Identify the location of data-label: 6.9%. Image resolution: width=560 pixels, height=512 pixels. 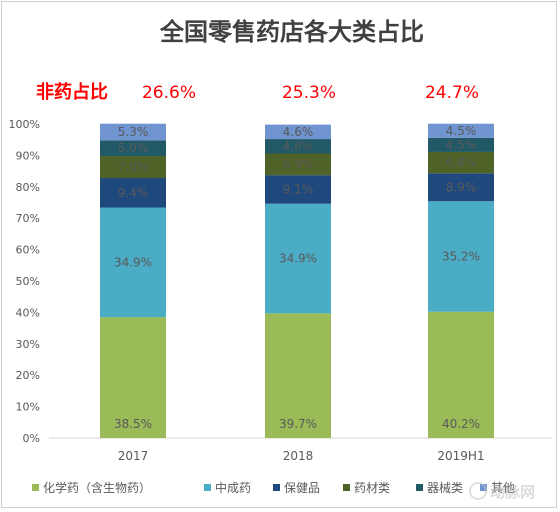
(298, 164).